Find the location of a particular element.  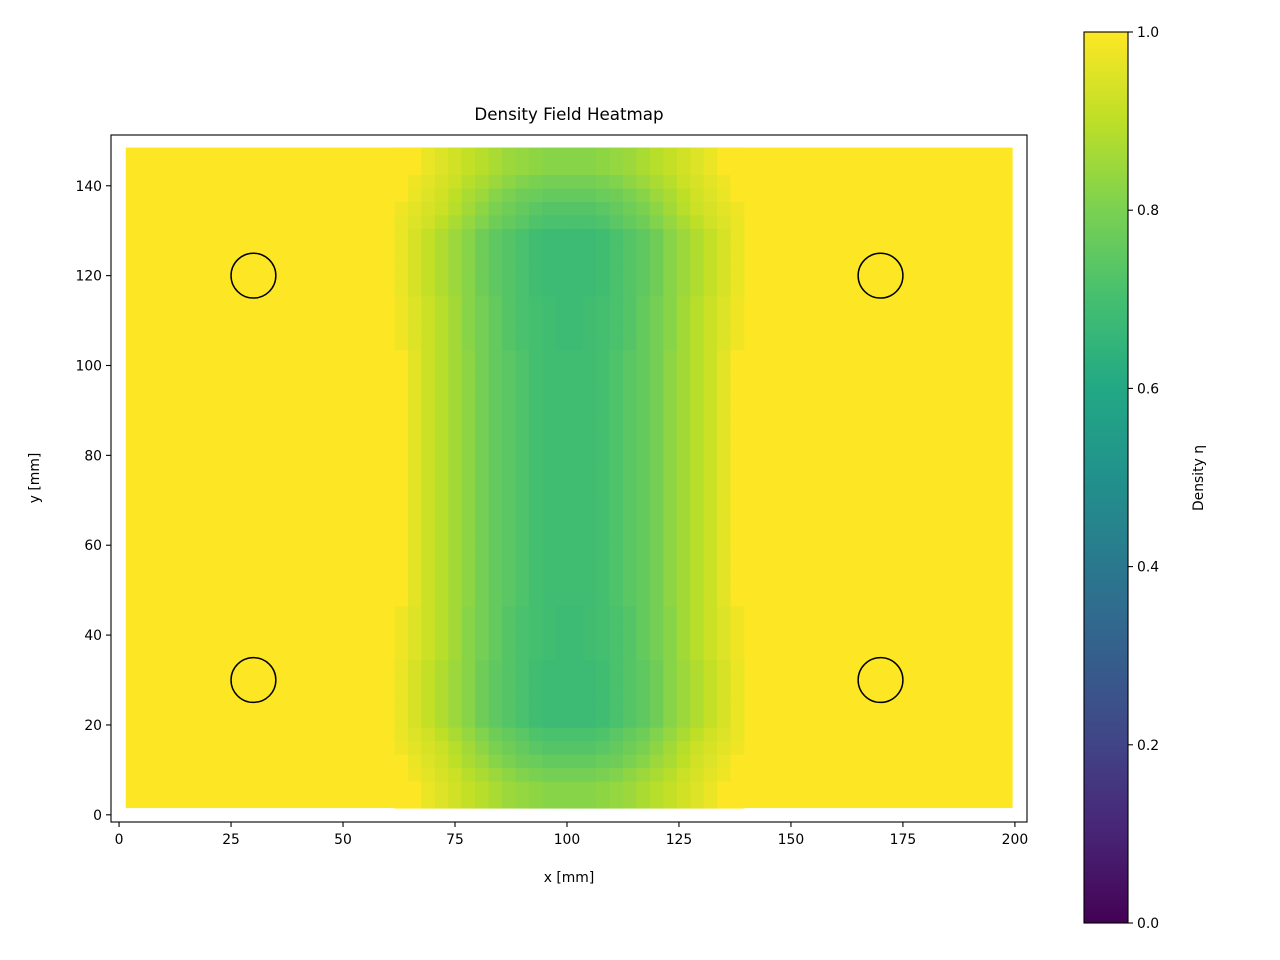

x-tick-label: 0 is located at coordinates (119, 840).